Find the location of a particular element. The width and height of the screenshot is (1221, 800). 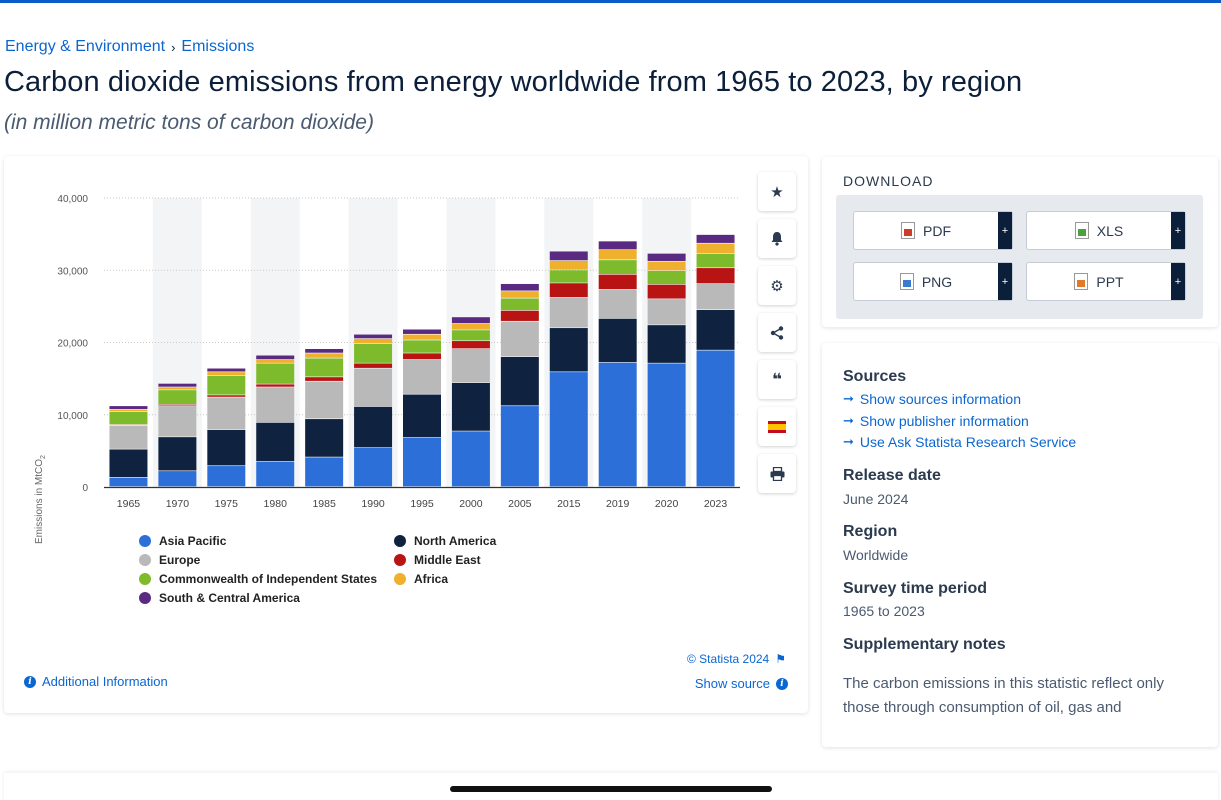

xls-label: XLS is located at coordinates (1110, 230).